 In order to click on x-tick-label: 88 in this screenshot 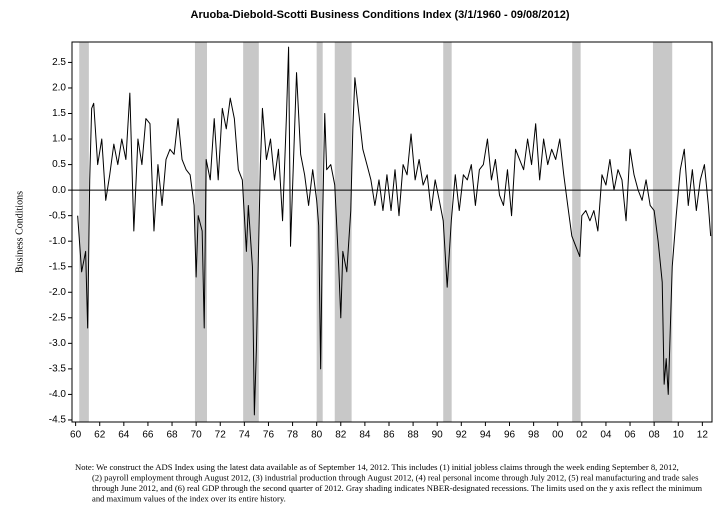, I will do `click(414, 435)`.